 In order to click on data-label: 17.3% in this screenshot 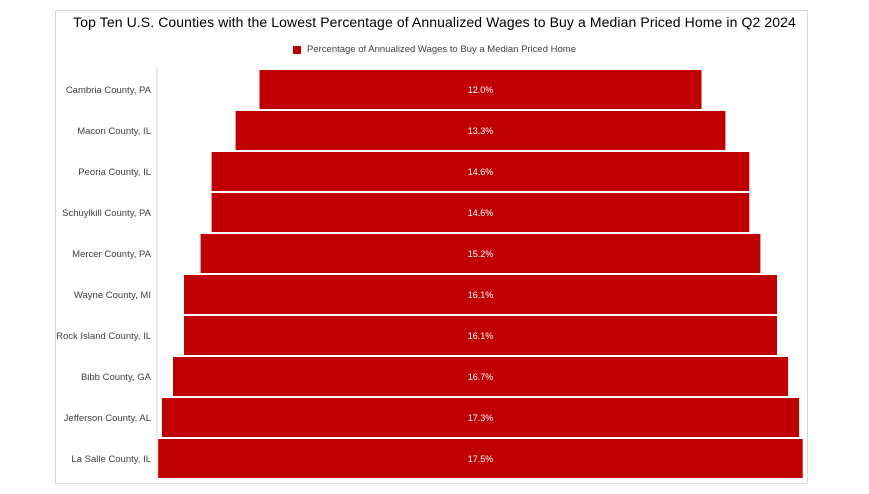, I will do `click(481, 418)`.